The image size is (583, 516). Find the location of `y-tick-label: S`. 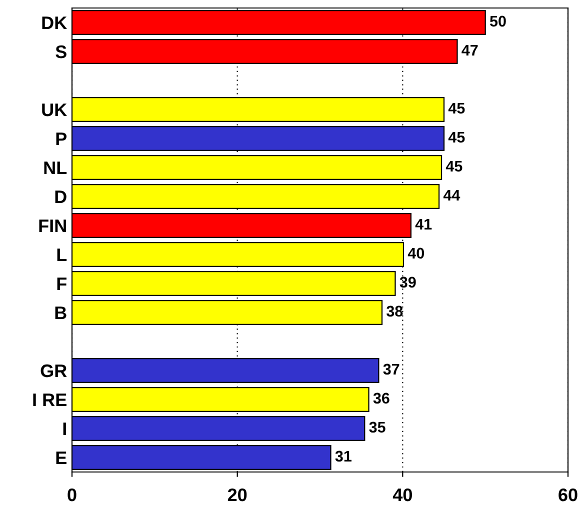

y-tick-label: S is located at coordinates (61, 51).